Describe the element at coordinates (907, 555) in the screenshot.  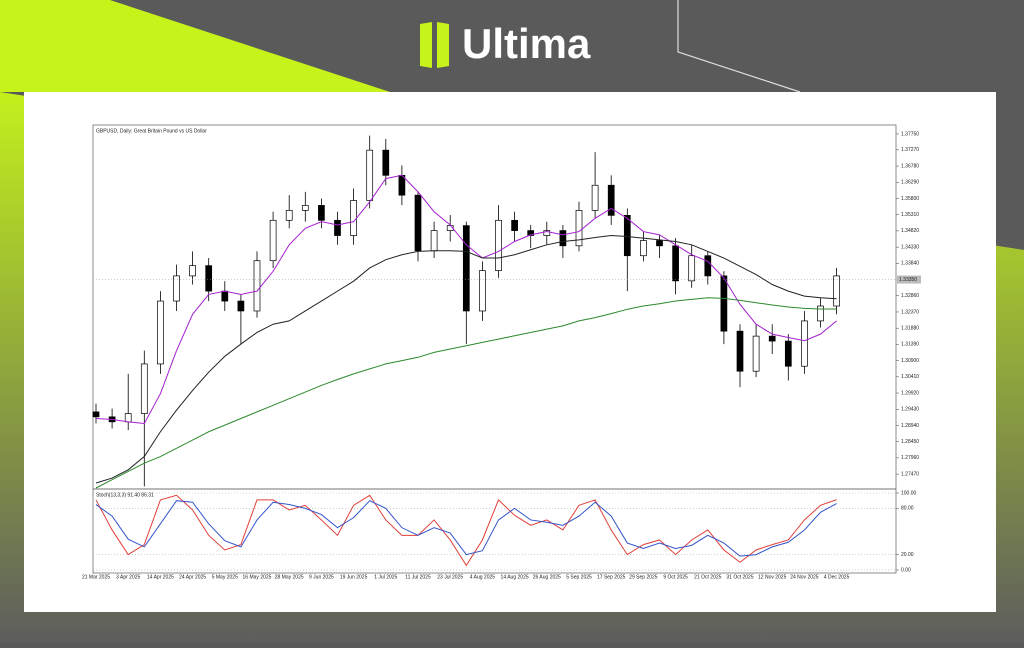
I see `y-tick-label: 20.00` at that location.